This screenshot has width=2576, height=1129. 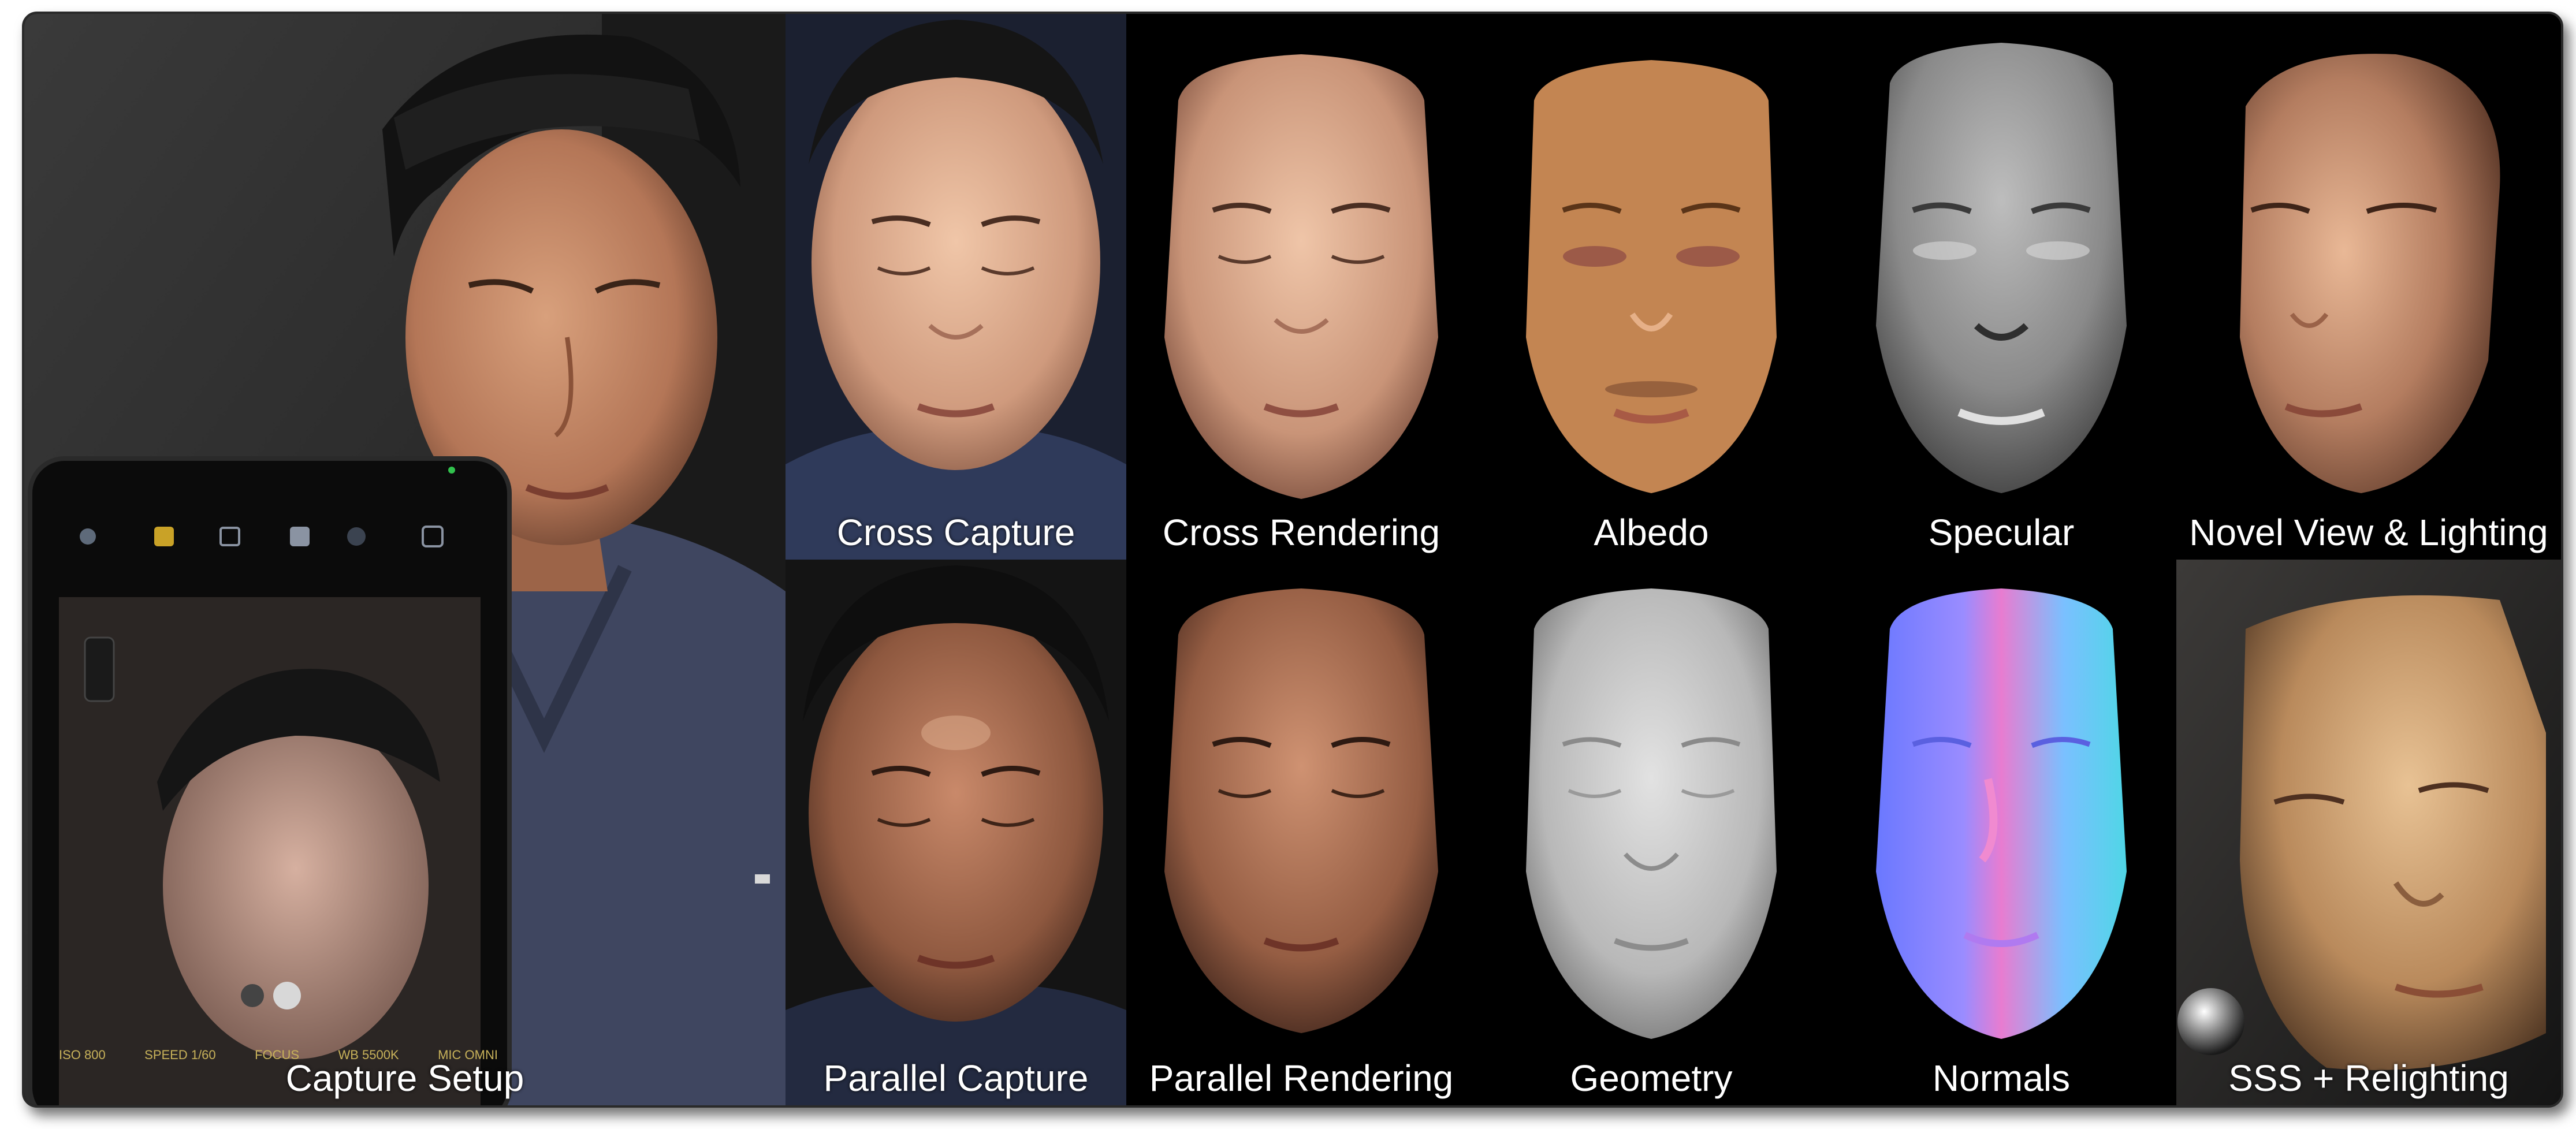 I want to click on parallel-capture-image, so click(x=956, y=832).